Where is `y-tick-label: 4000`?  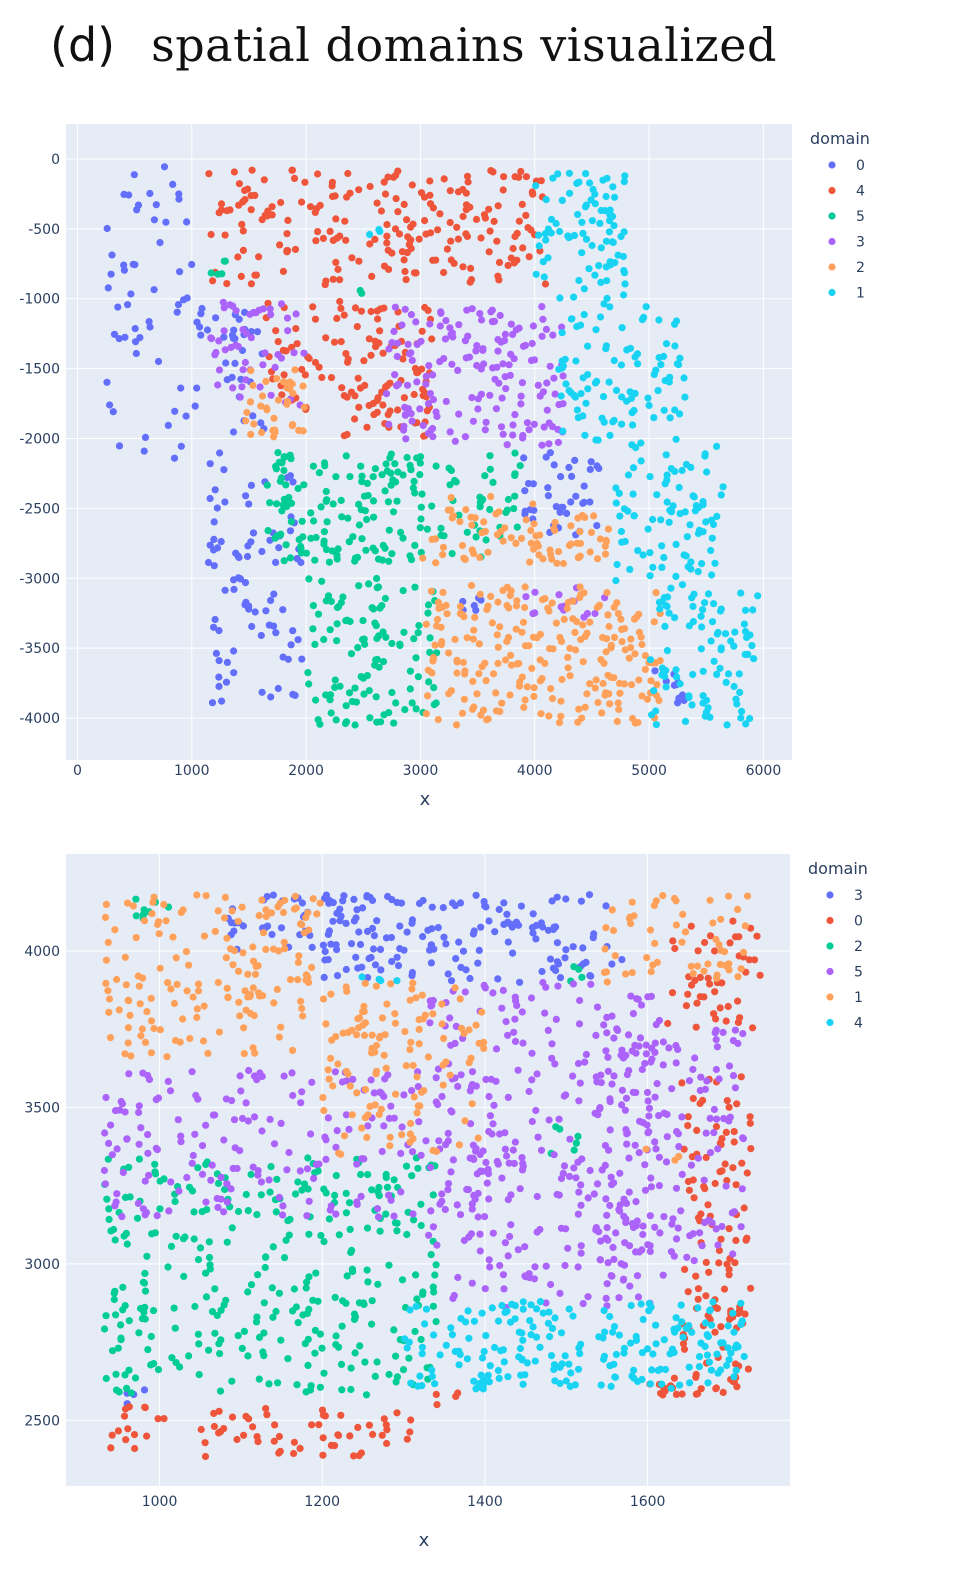 y-tick-label: 4000 is located at coordinates (42, 952).